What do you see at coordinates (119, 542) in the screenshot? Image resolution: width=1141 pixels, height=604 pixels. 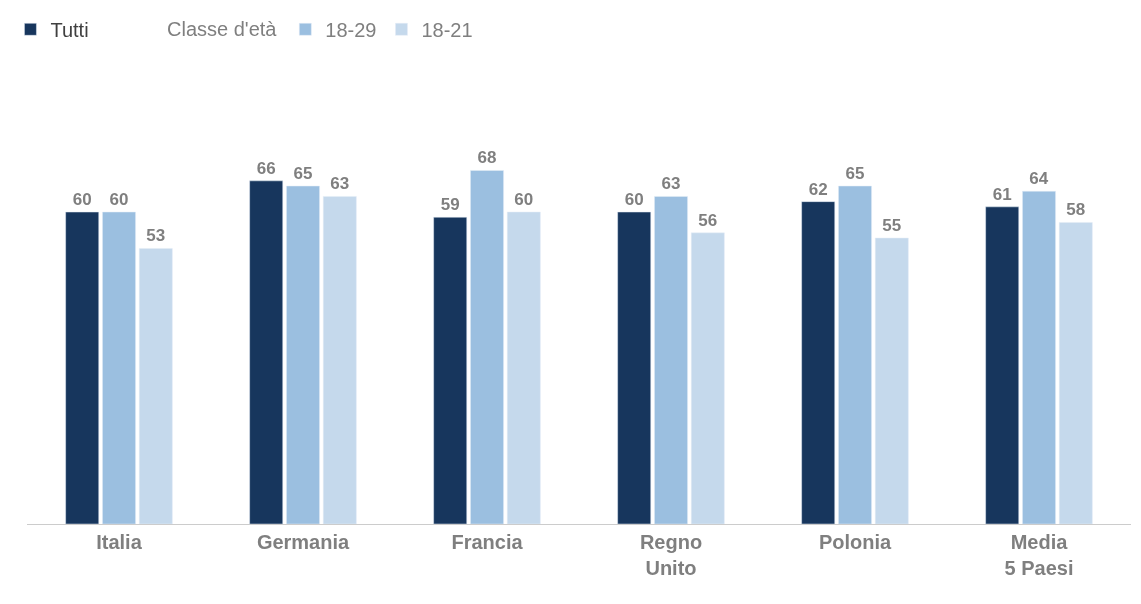 I see `x-tick-label: Italia` at bounding box center [119, 542].